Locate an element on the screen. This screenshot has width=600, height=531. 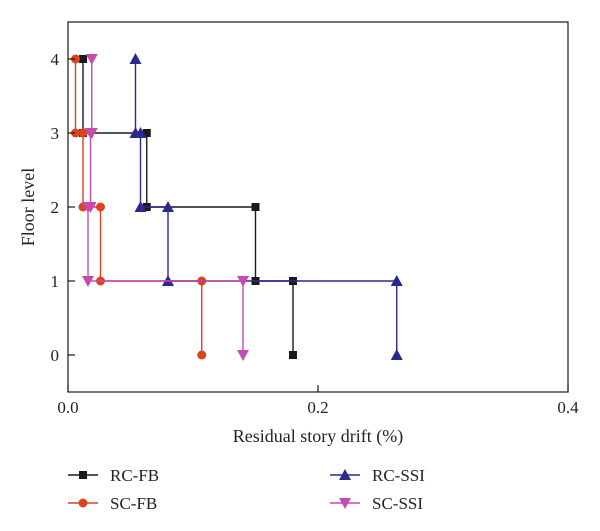
legend-item-sc-ssi: SC-SSI is located at coordinates (376, 503).